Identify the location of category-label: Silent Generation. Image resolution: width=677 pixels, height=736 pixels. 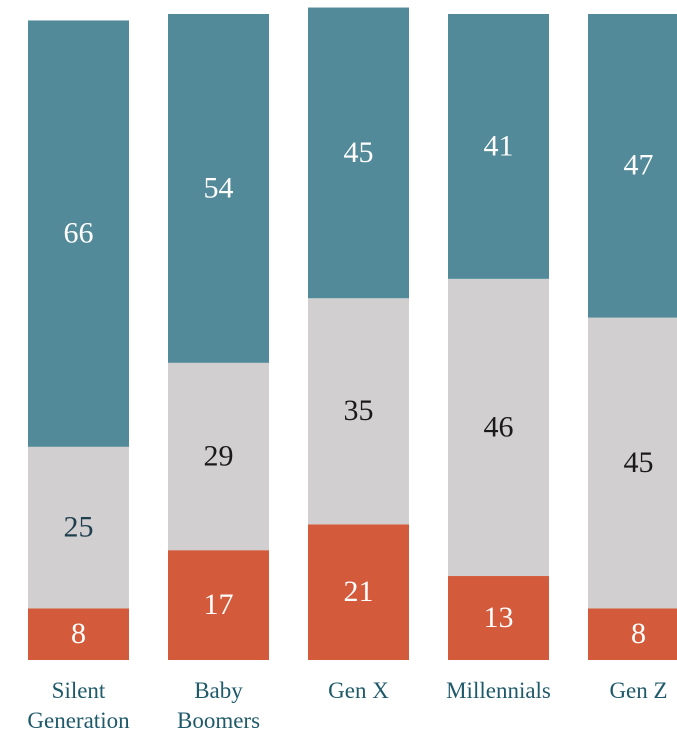
(78, 705).